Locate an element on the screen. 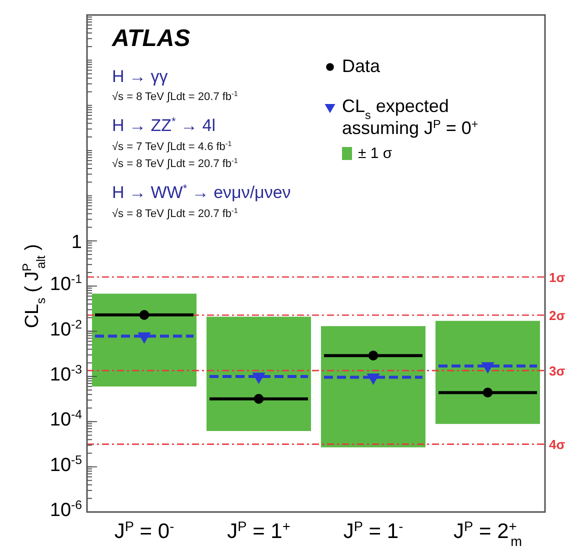 The height and width of the screenshot is (547, 582). legend-label: Data is located at coordinates (362, 66).